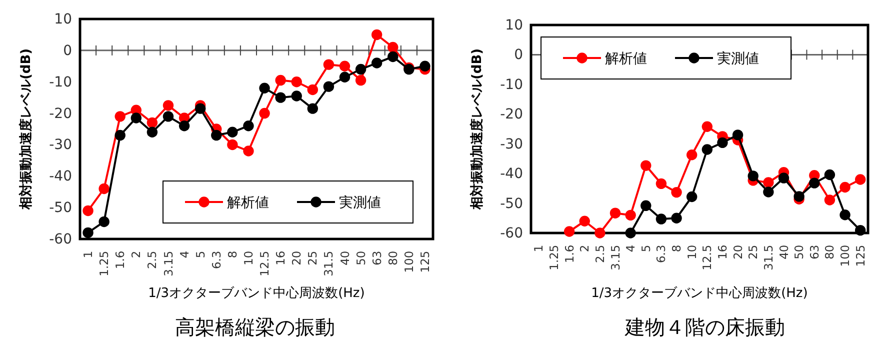 This screenshot has width=890, height=348. Describe the element at coordinates (255, 327) in the screenshot. I see `text: 高架橋縦梁の振動` at that location.